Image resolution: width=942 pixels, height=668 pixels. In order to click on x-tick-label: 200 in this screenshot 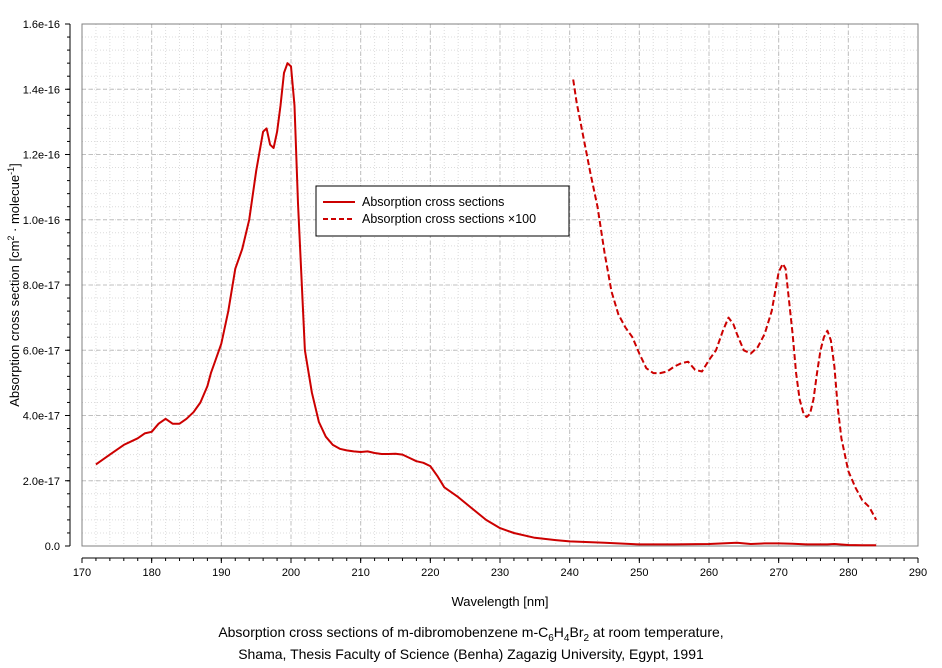, I will do `click(291, 573)`.